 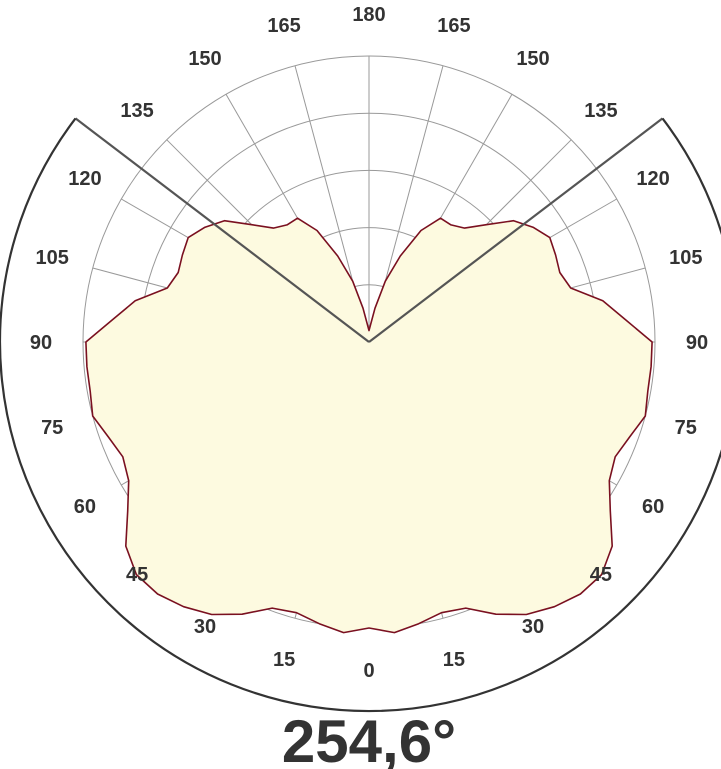 What do you see at coordinates (368, 671) in the screenshot?
I see `angle-tick-label: 0` at bounding box center [368, 671].